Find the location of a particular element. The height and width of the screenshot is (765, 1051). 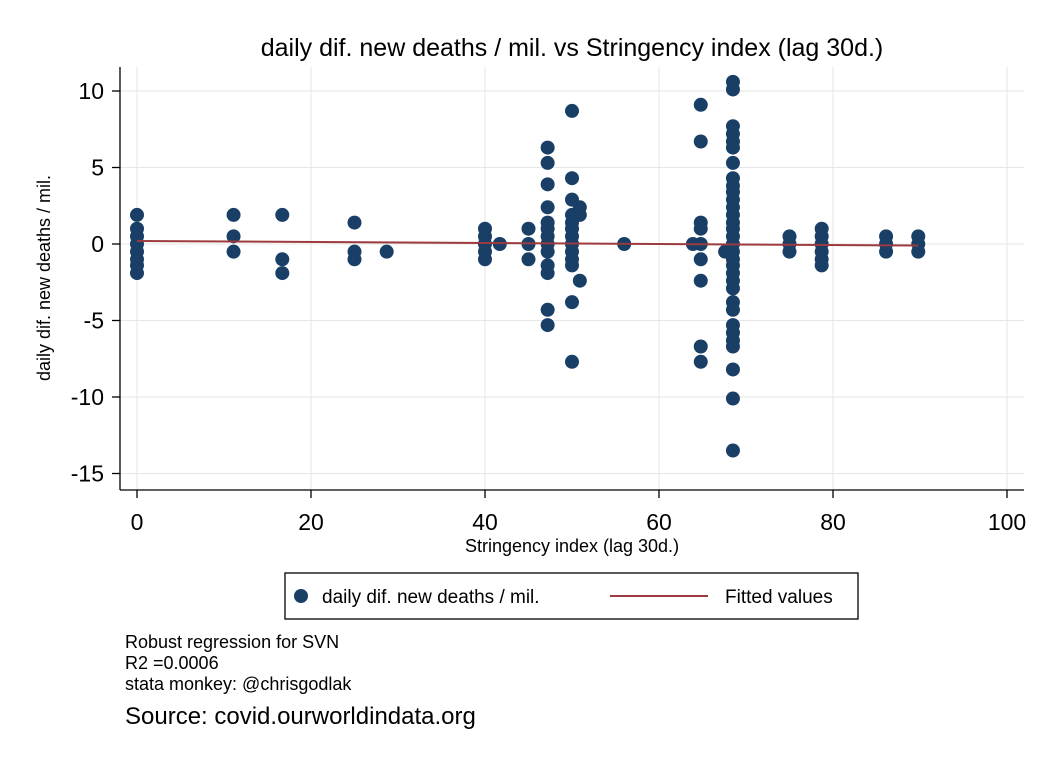

y-tick-label: 0 is located at coordinates (97, 244).